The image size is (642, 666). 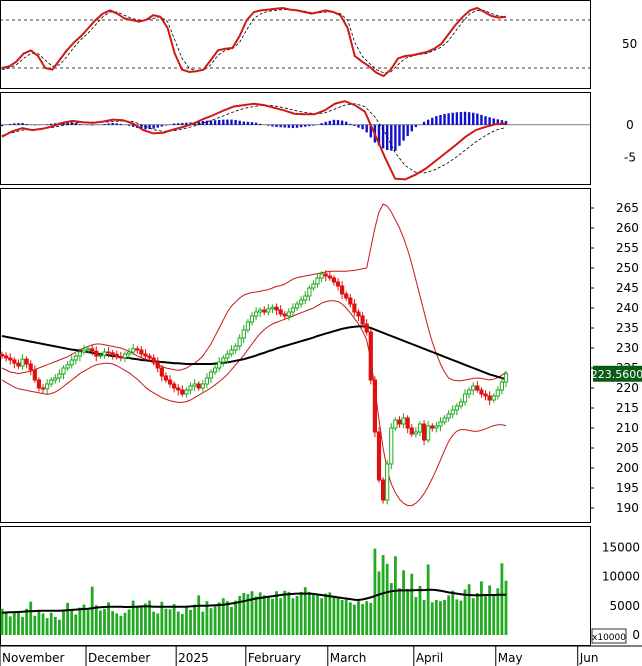 I want to click on price-tick-label-220: 220, so click(x=627, y=388).